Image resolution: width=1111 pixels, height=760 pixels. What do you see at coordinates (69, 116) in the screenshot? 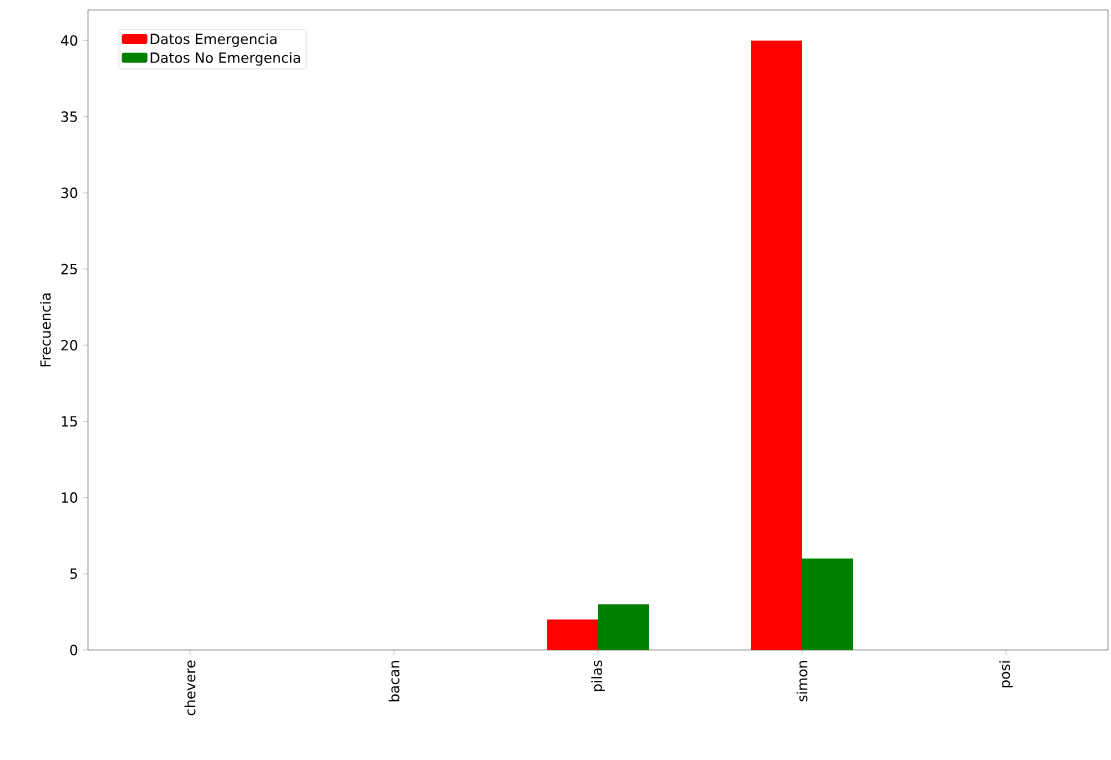
I see `y-tick-label: 35` at bounding box center [69, 116].